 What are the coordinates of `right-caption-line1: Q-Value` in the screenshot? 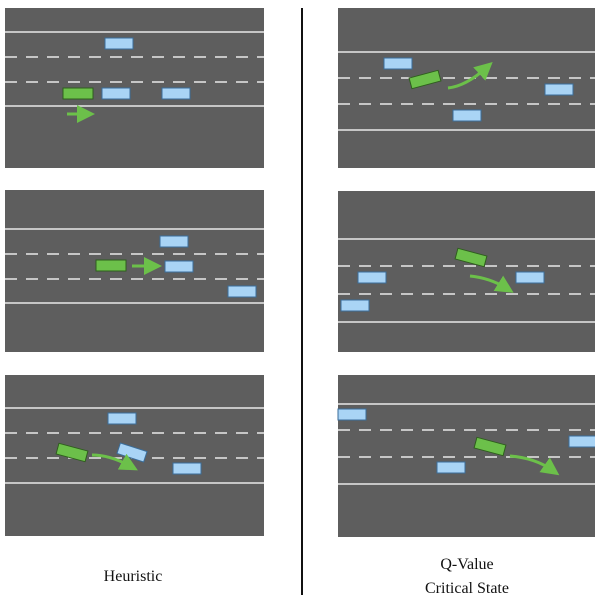 It's located at (467, 564).